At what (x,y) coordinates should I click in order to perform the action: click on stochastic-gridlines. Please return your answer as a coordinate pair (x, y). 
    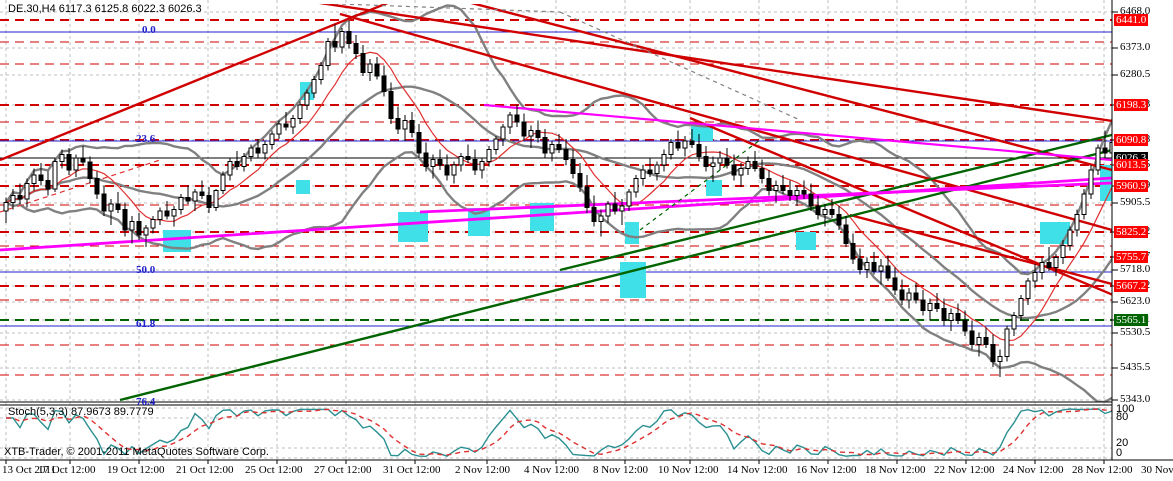
    Looking at the image, I should click on (556, 433).